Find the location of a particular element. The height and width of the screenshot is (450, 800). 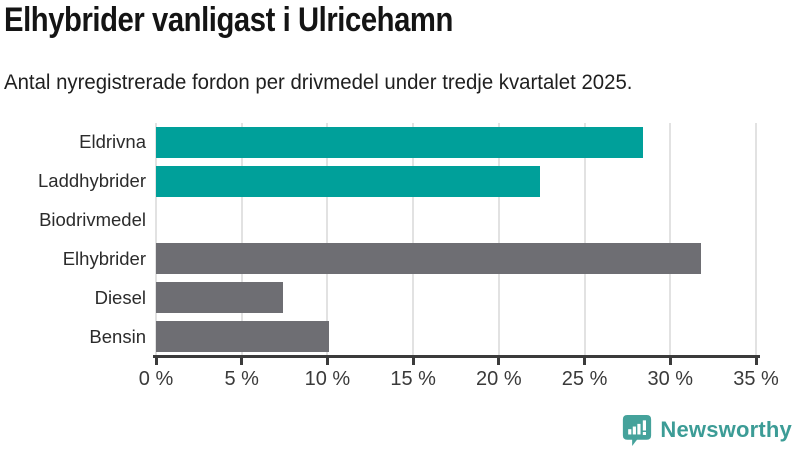

newsworthy-logo-icon is located at coordinates (637, 430).